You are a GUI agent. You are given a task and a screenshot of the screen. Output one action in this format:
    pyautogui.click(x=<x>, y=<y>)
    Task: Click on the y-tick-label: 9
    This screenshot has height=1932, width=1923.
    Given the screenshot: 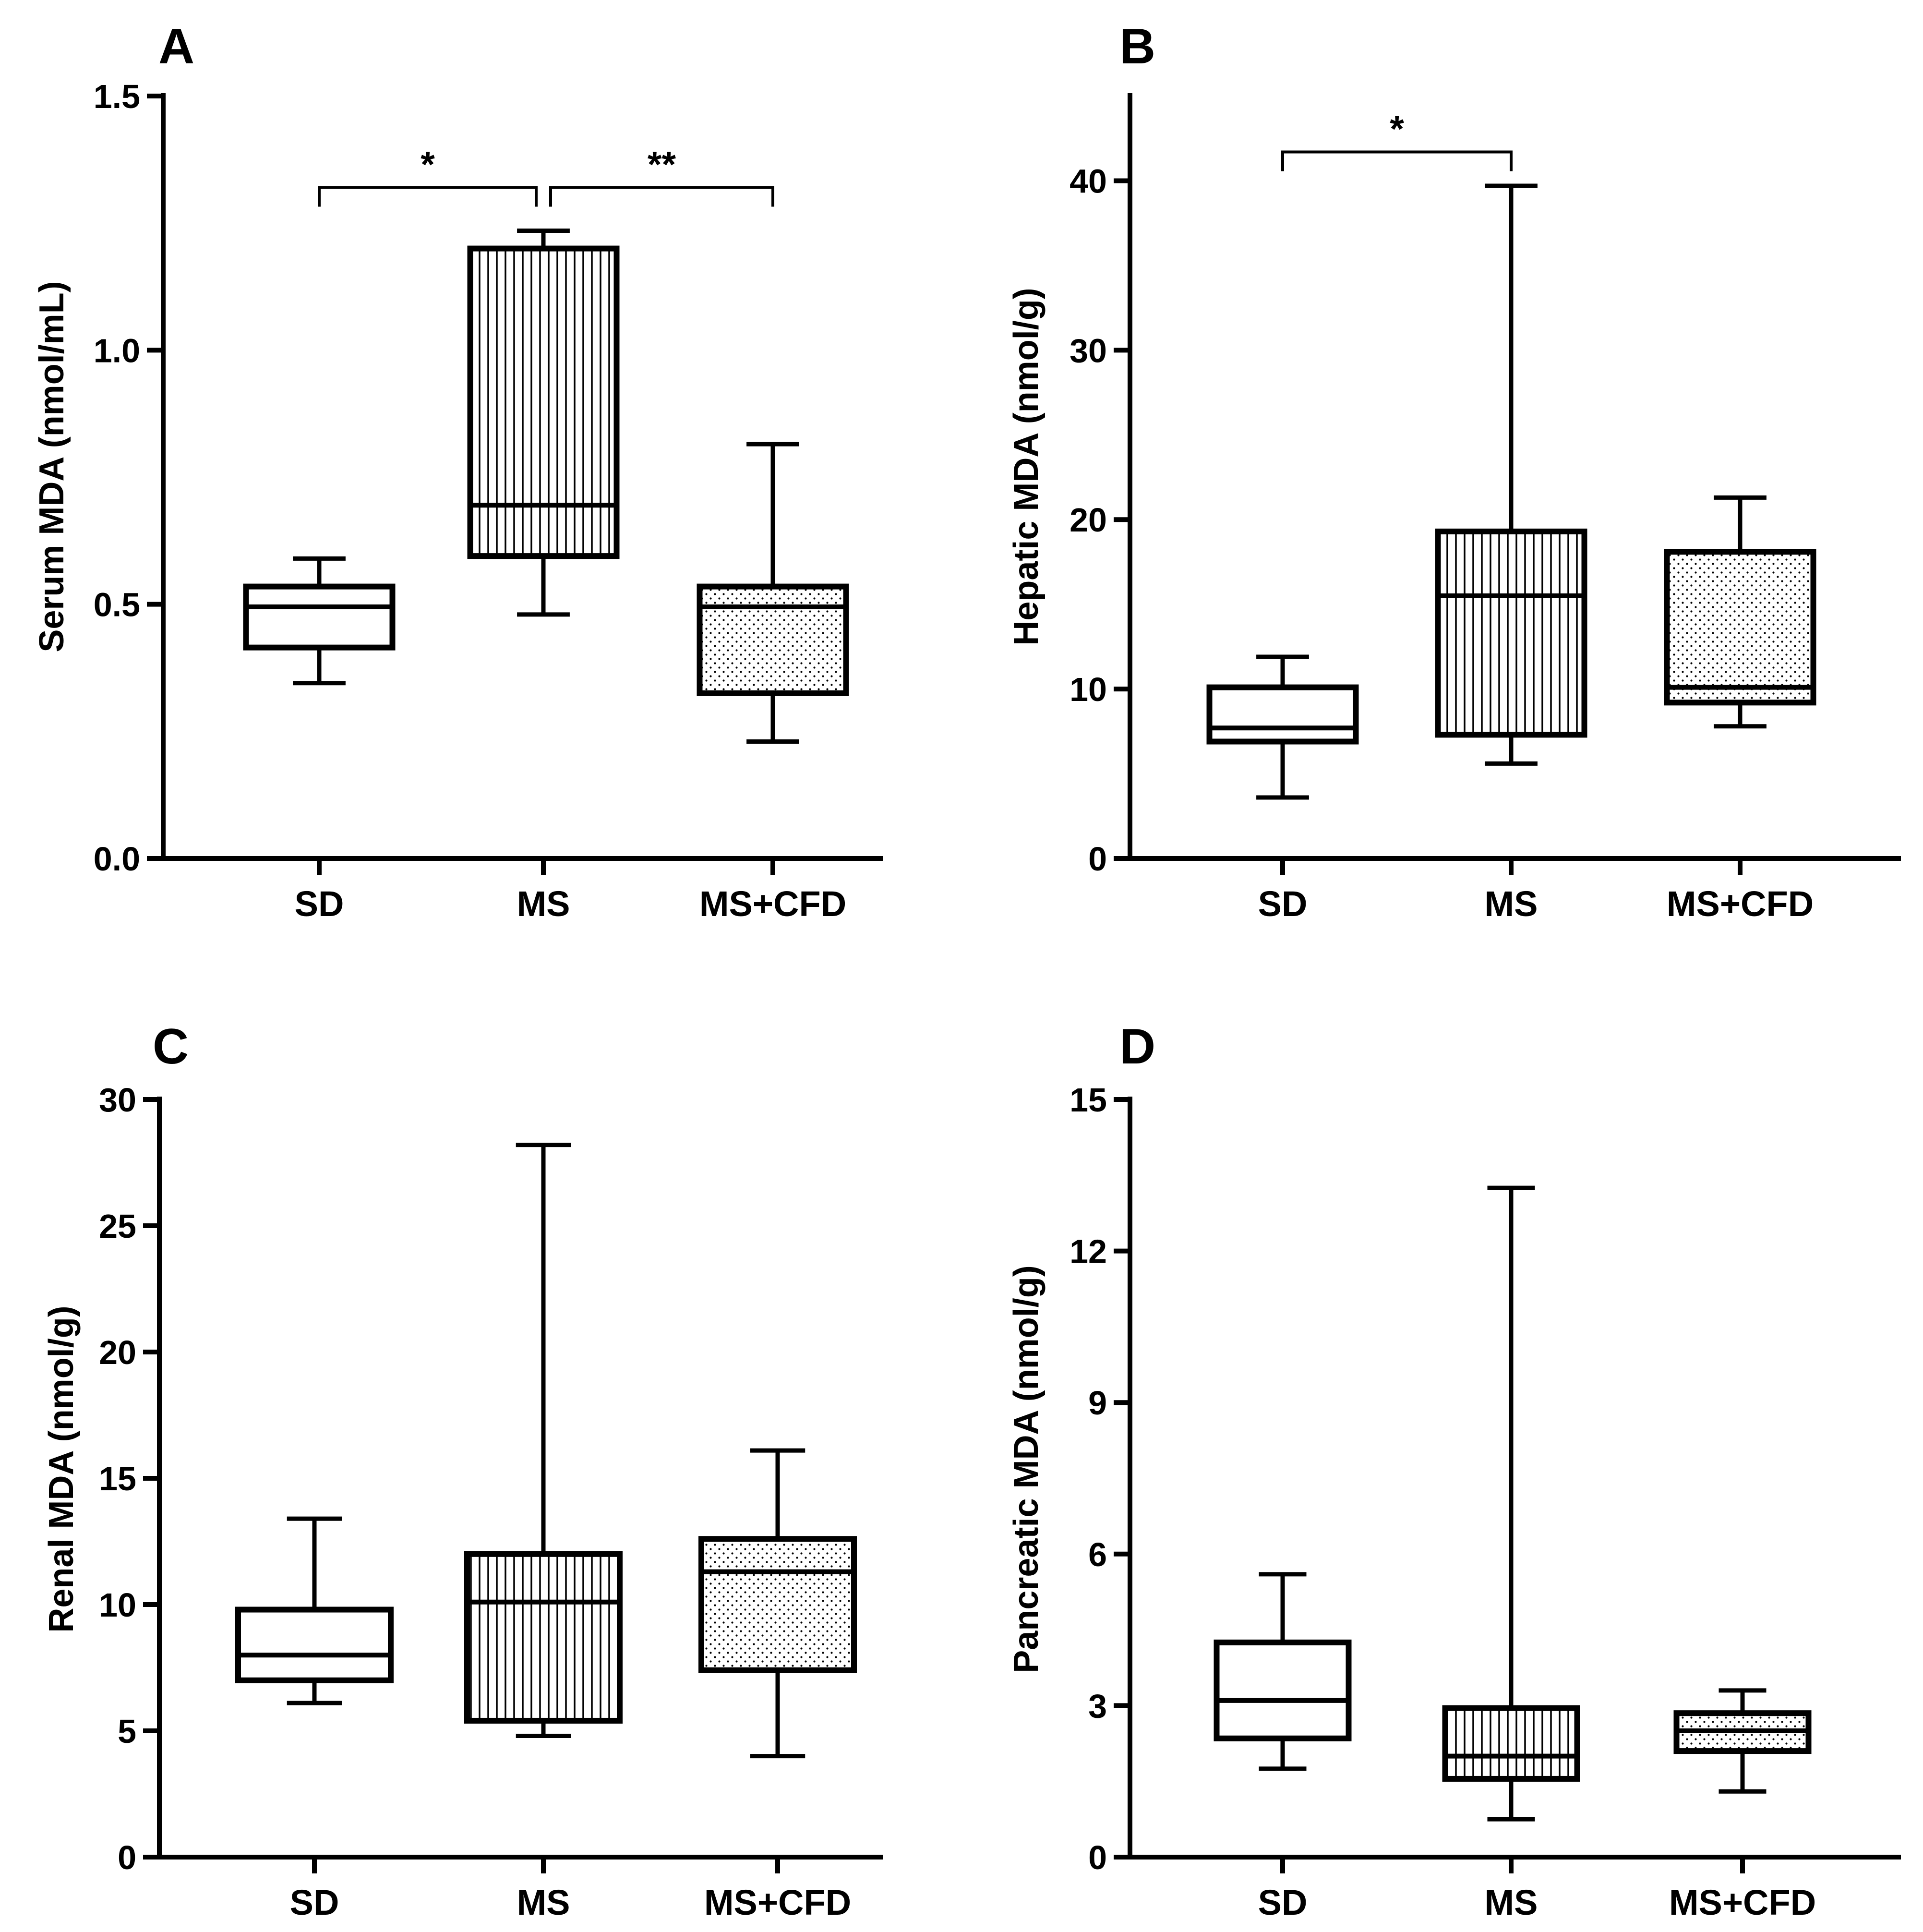 What is the action you would take?
    pyautogui.click(x=1097, y=1403)
    